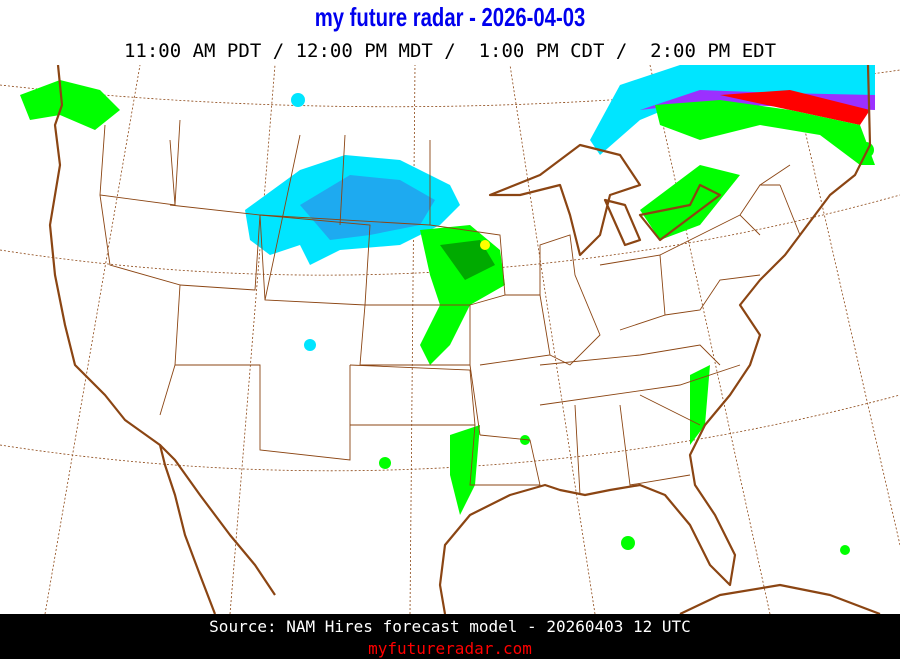 The image size is (900, 659). I want to click on baja-peninsula, so click(217, 520).